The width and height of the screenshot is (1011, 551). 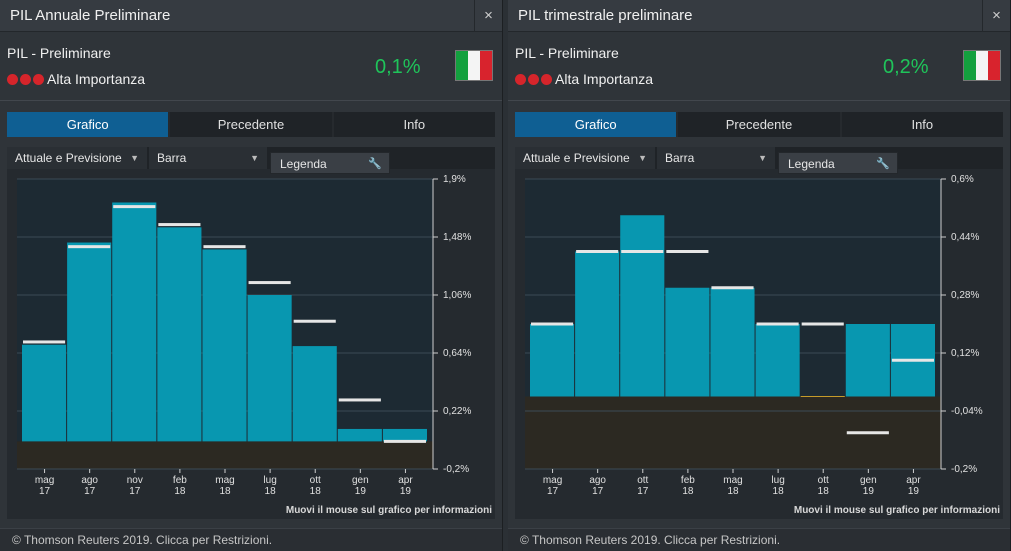 What do you see at coordinates (605, 15) in the screenshot?
I see `panel-title: PIL trimestrale preliminare` at bounding box center [605, 15].